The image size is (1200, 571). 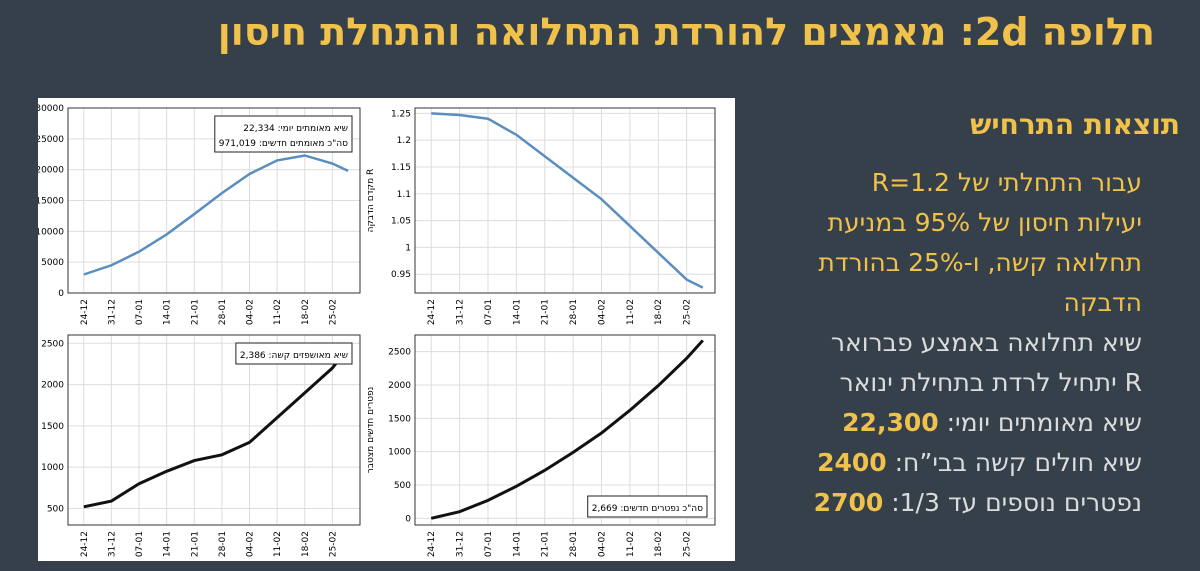 What do you see at coordinates (401, 275) in the screenshot?
I see `y-tick-label: 0.95` at bounding box center [401, 275].